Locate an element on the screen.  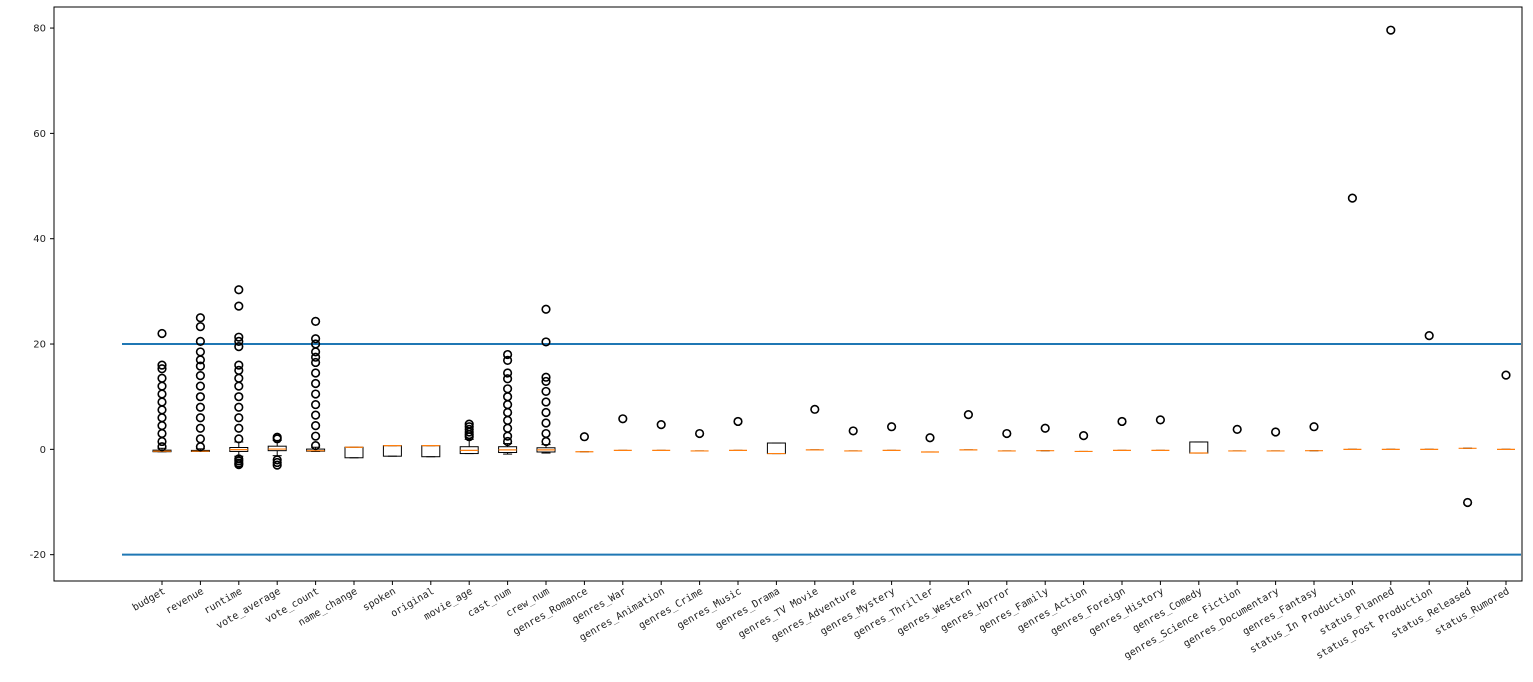
box-vote-average is located at coordinates (277, 451).